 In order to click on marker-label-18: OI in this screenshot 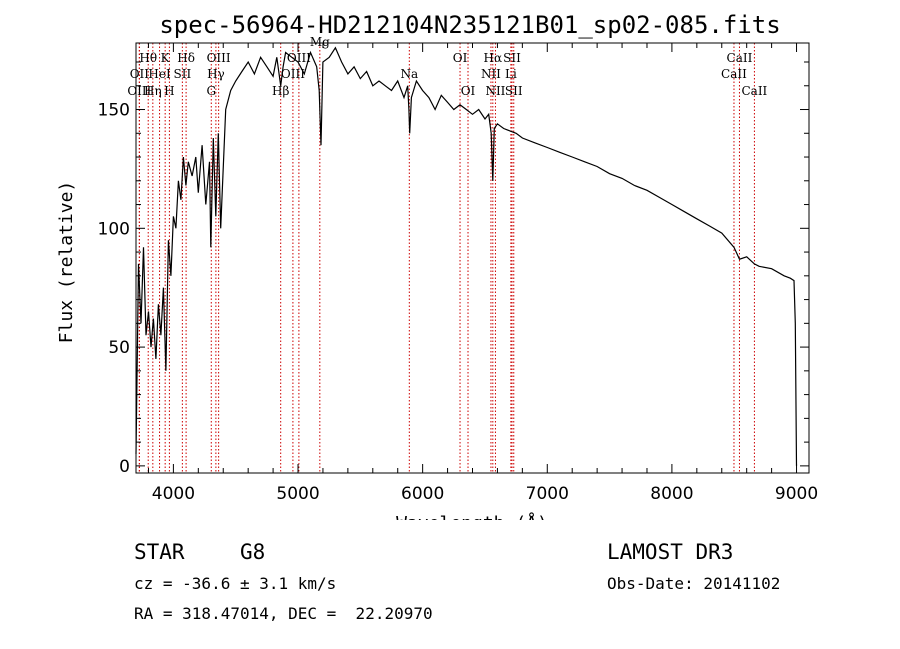, I will do `click(468, 91)`.